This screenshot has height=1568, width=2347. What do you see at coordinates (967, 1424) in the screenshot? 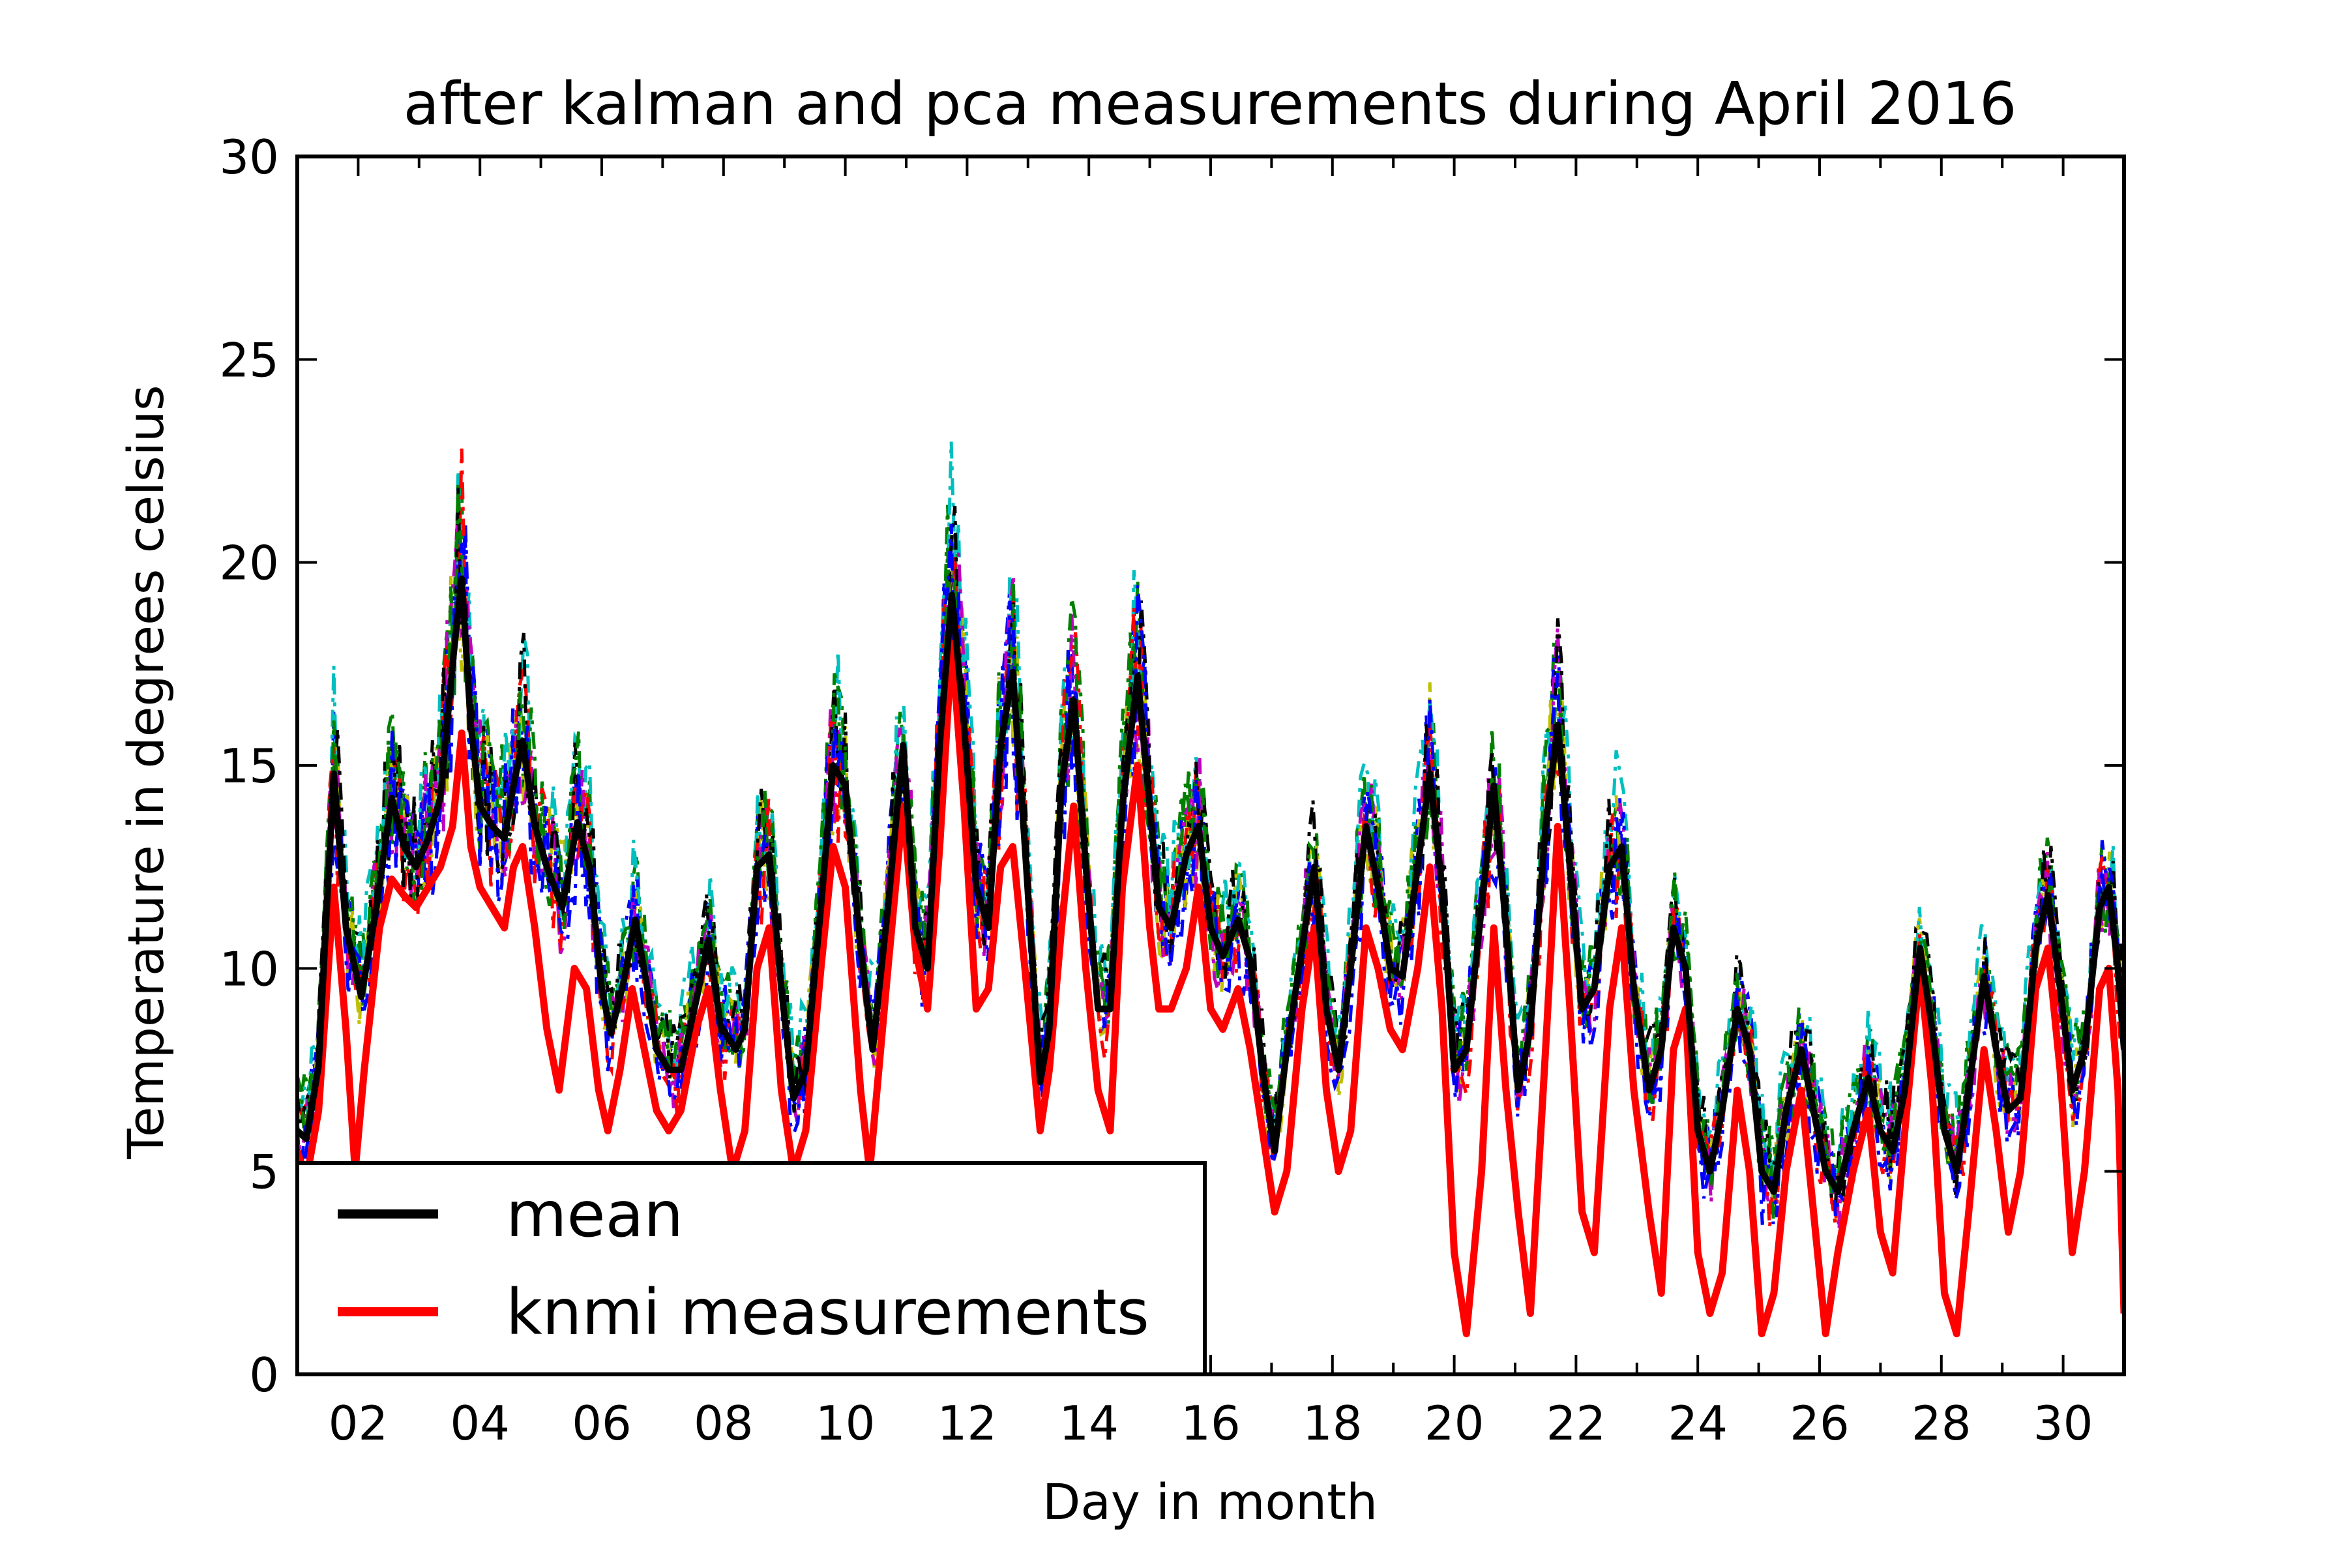
I see `x-tick-label: 12` at bounding box center [967, 1424].